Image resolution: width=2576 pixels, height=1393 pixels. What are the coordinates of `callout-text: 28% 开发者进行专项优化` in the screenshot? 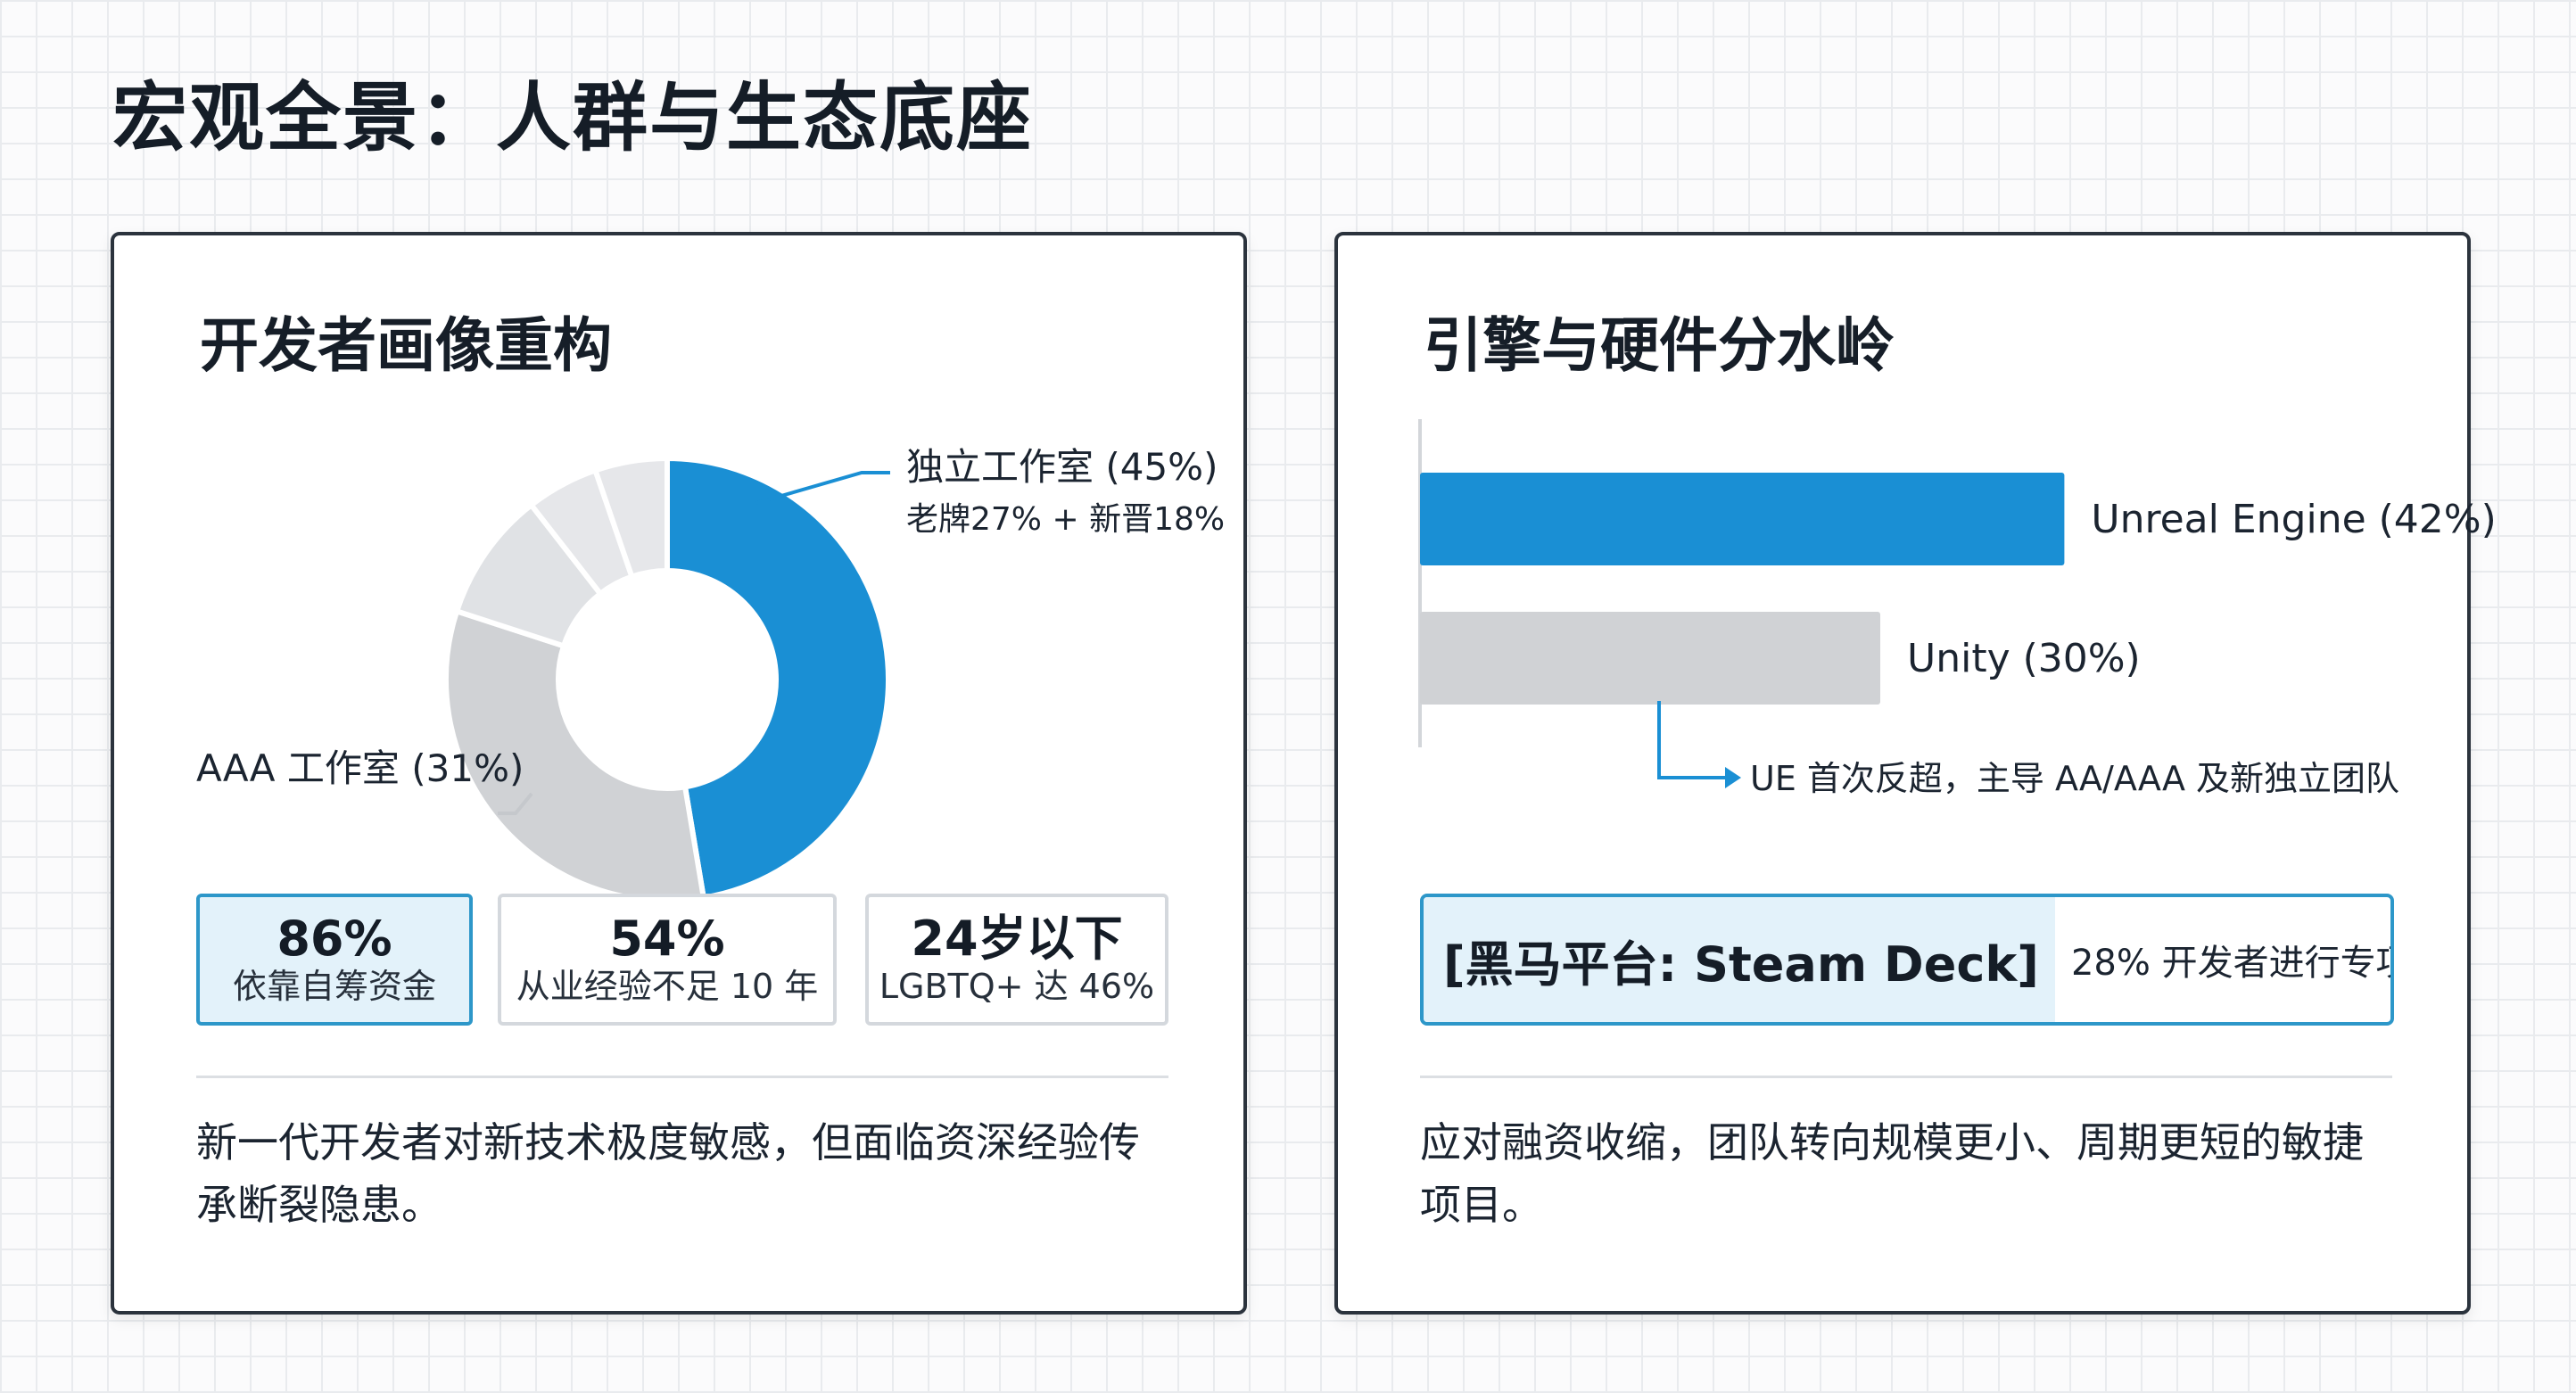 It's located at (2230, 963).